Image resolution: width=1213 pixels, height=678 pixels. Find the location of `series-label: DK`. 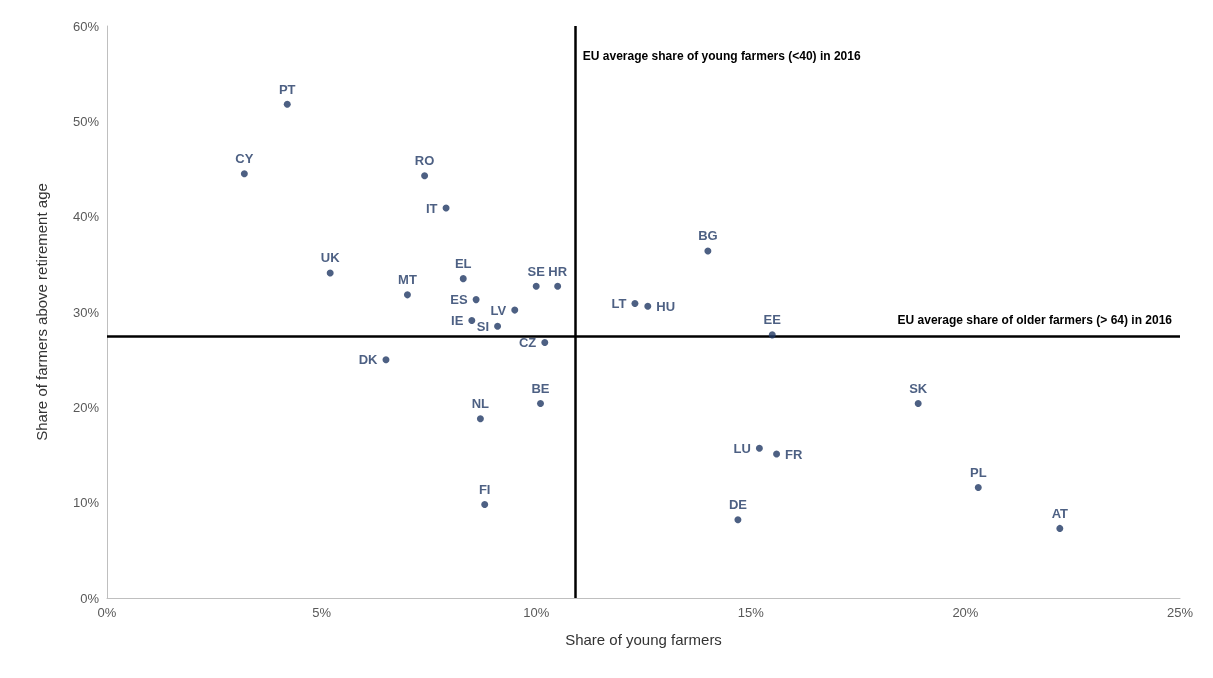

series-label: DK is located at coordinates (368, 360).